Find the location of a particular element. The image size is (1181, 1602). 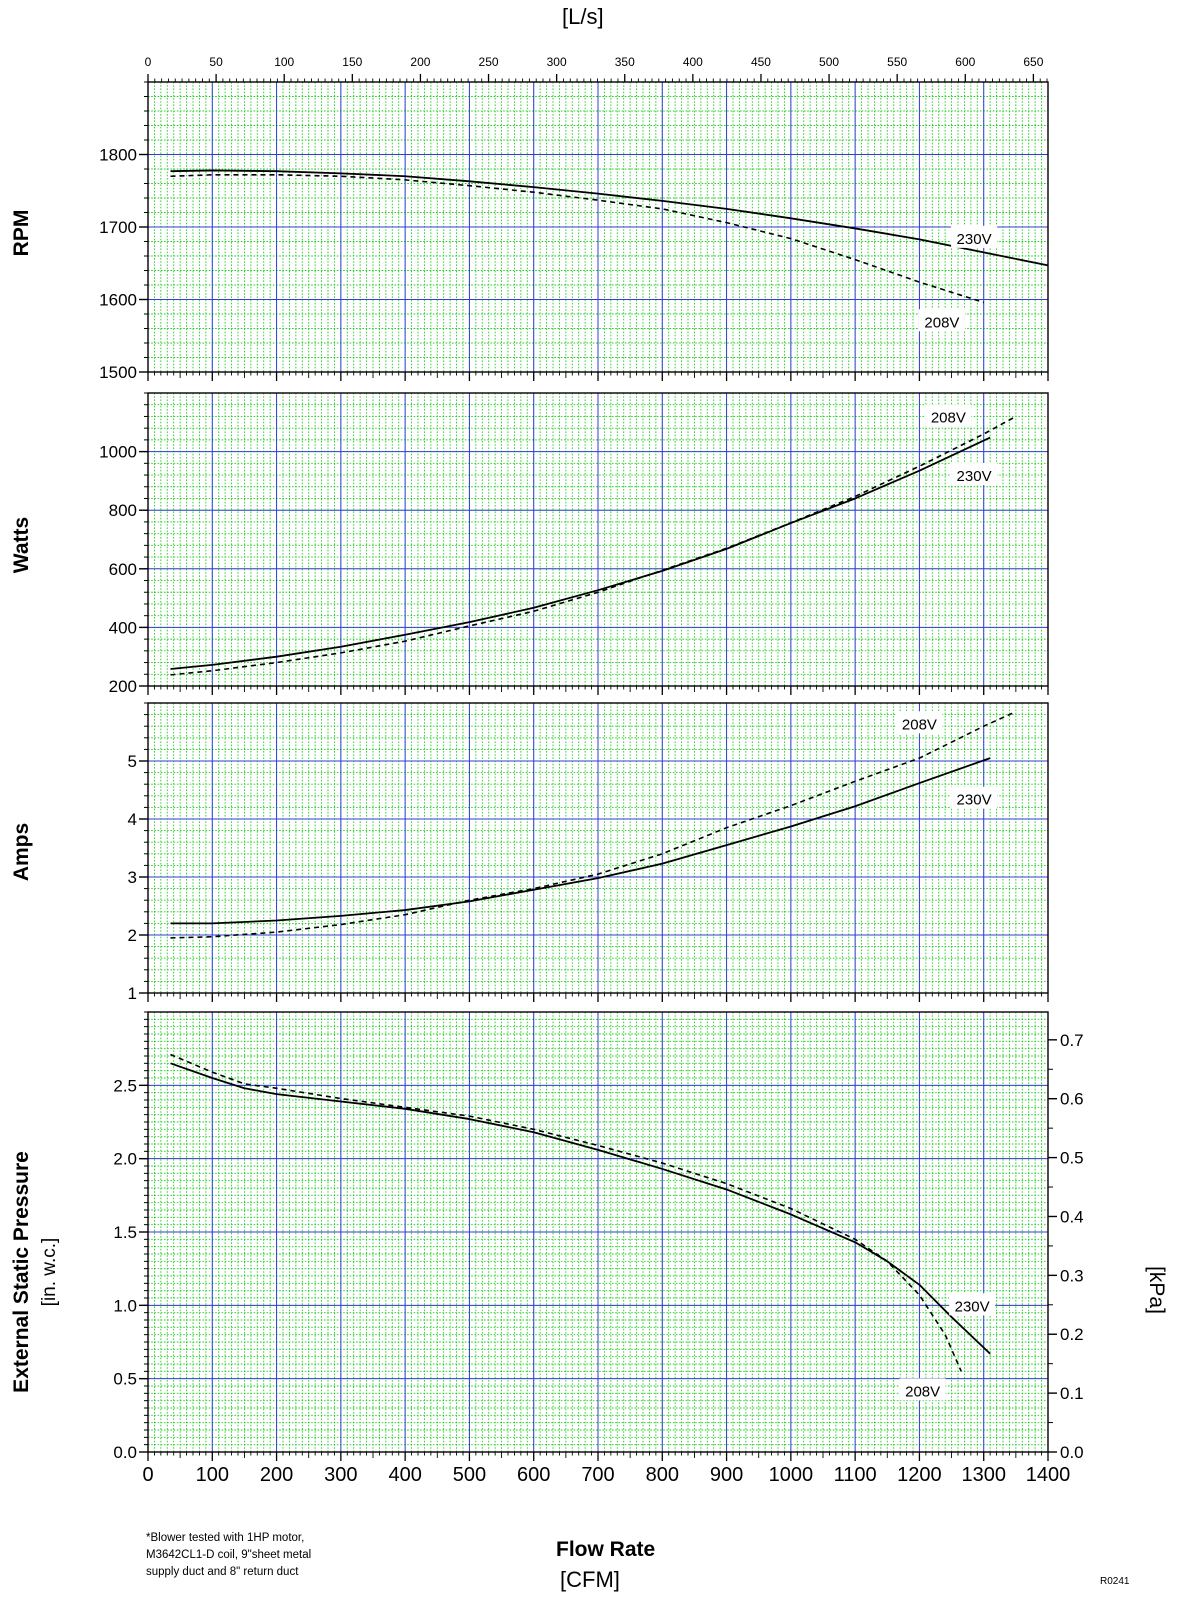

amps-y-tick-label: 3 is located at coordinates (132, 877).